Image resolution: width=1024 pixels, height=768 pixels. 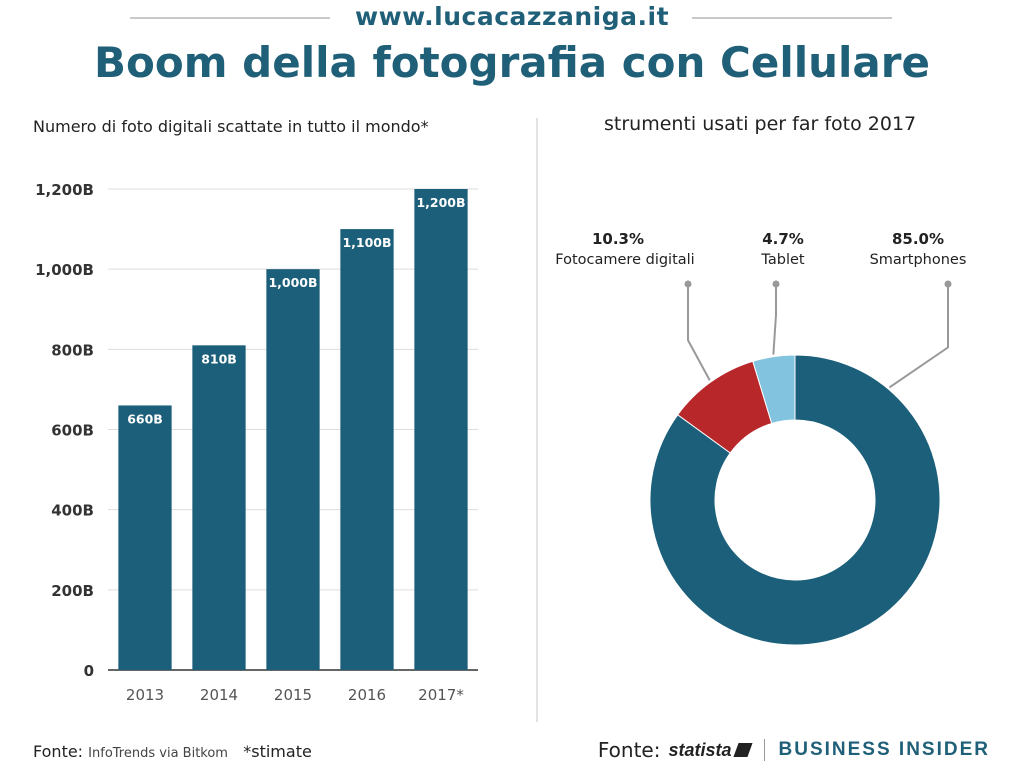 I want to click on y-tick-label: 200B, so click(x=72, y=591).